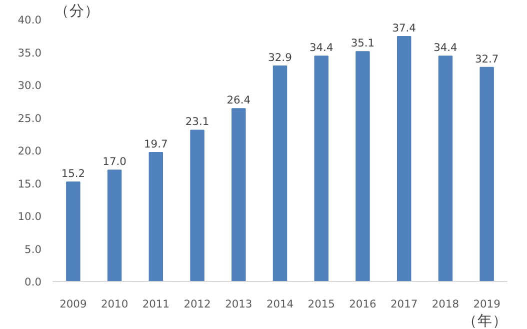 The width and height of the screenshot is (527, 329). Describe the element at coordinates (238, 304) in the screenshot. I see `x-tick-label: 2013` at that location.